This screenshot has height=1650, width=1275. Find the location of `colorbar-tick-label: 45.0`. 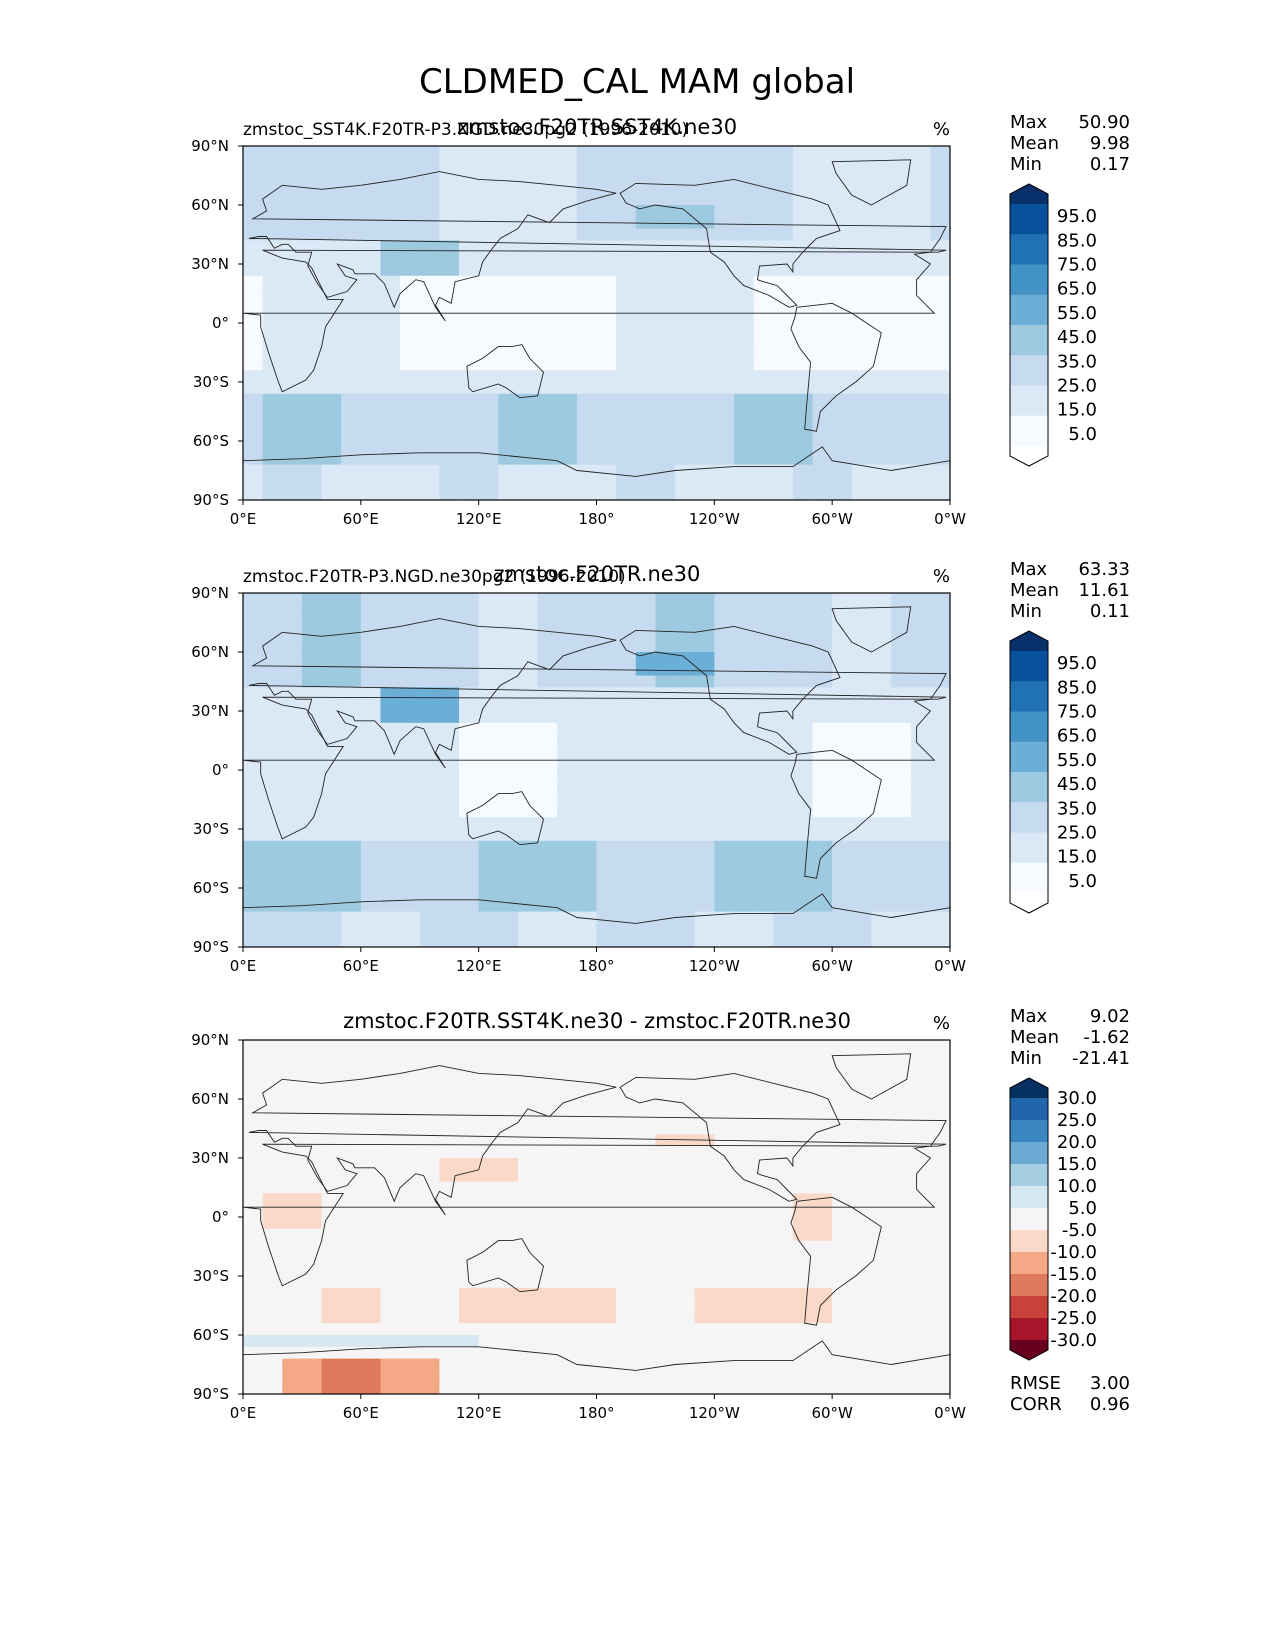

colorbar-tick-label: 45.0 is located at coordinates (1077, 784).